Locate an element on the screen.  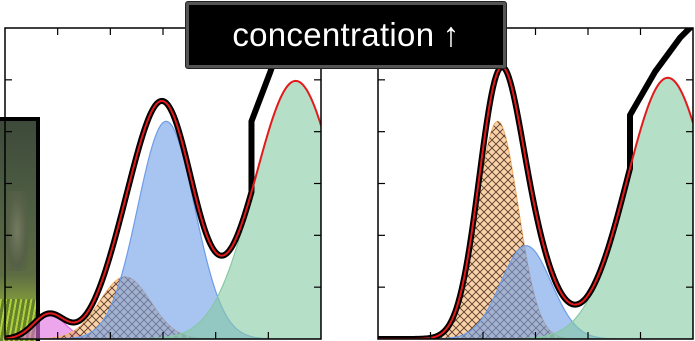
photo-inset is located at coordinates (20, 229).